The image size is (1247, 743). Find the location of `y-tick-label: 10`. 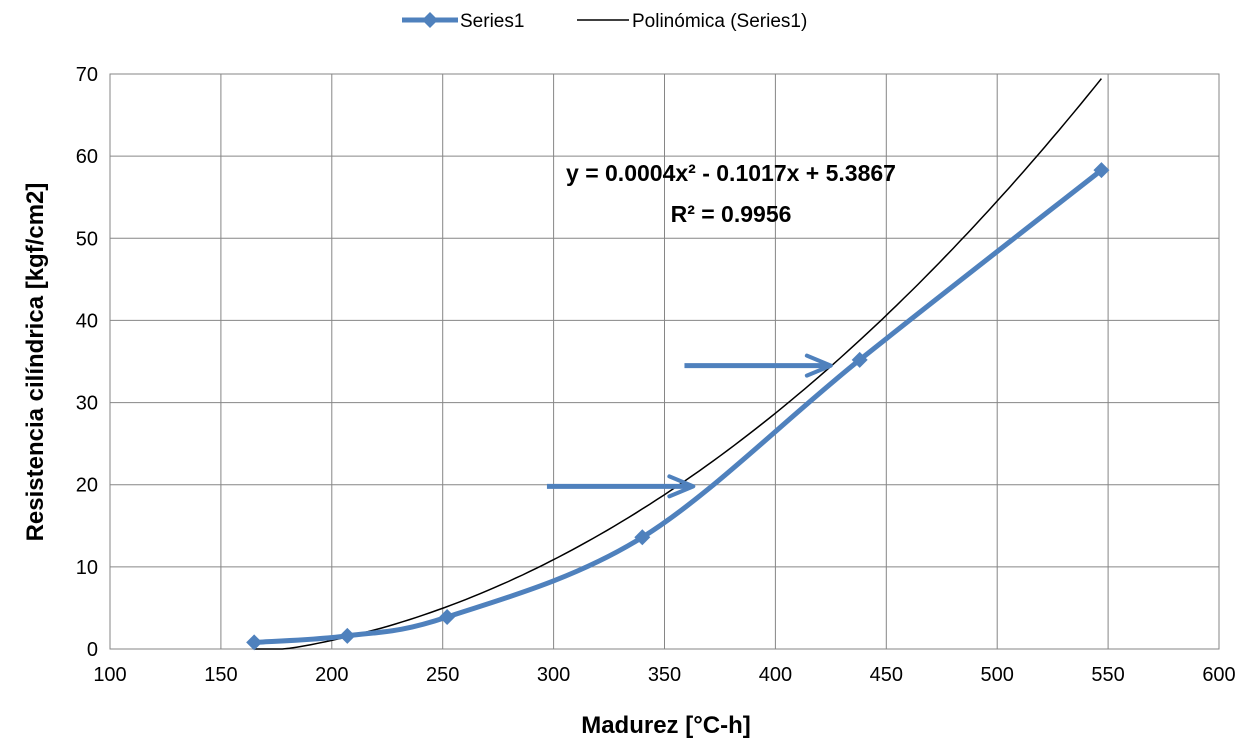

y-tick-label: 10 is located at coordinates (87, 568).